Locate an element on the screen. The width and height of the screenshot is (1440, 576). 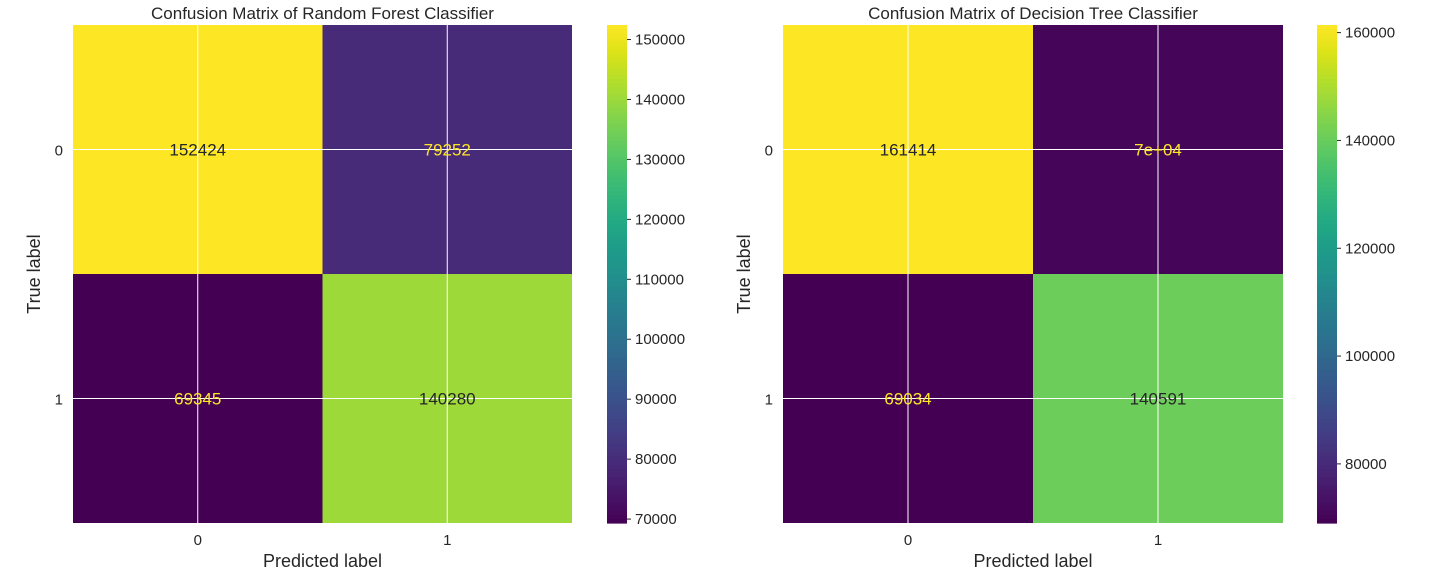
chart0-colorbar-tick-label-2: 90000 is located at coordinates (656, 399).